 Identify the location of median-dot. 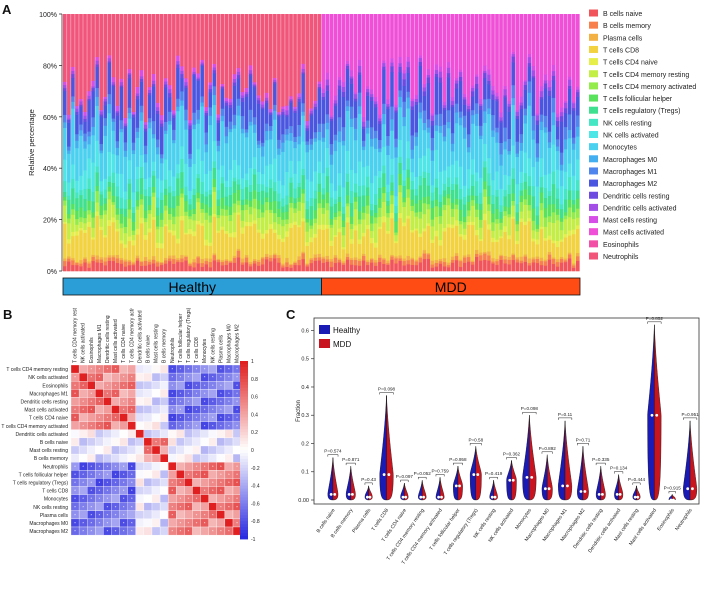
(617, 494).